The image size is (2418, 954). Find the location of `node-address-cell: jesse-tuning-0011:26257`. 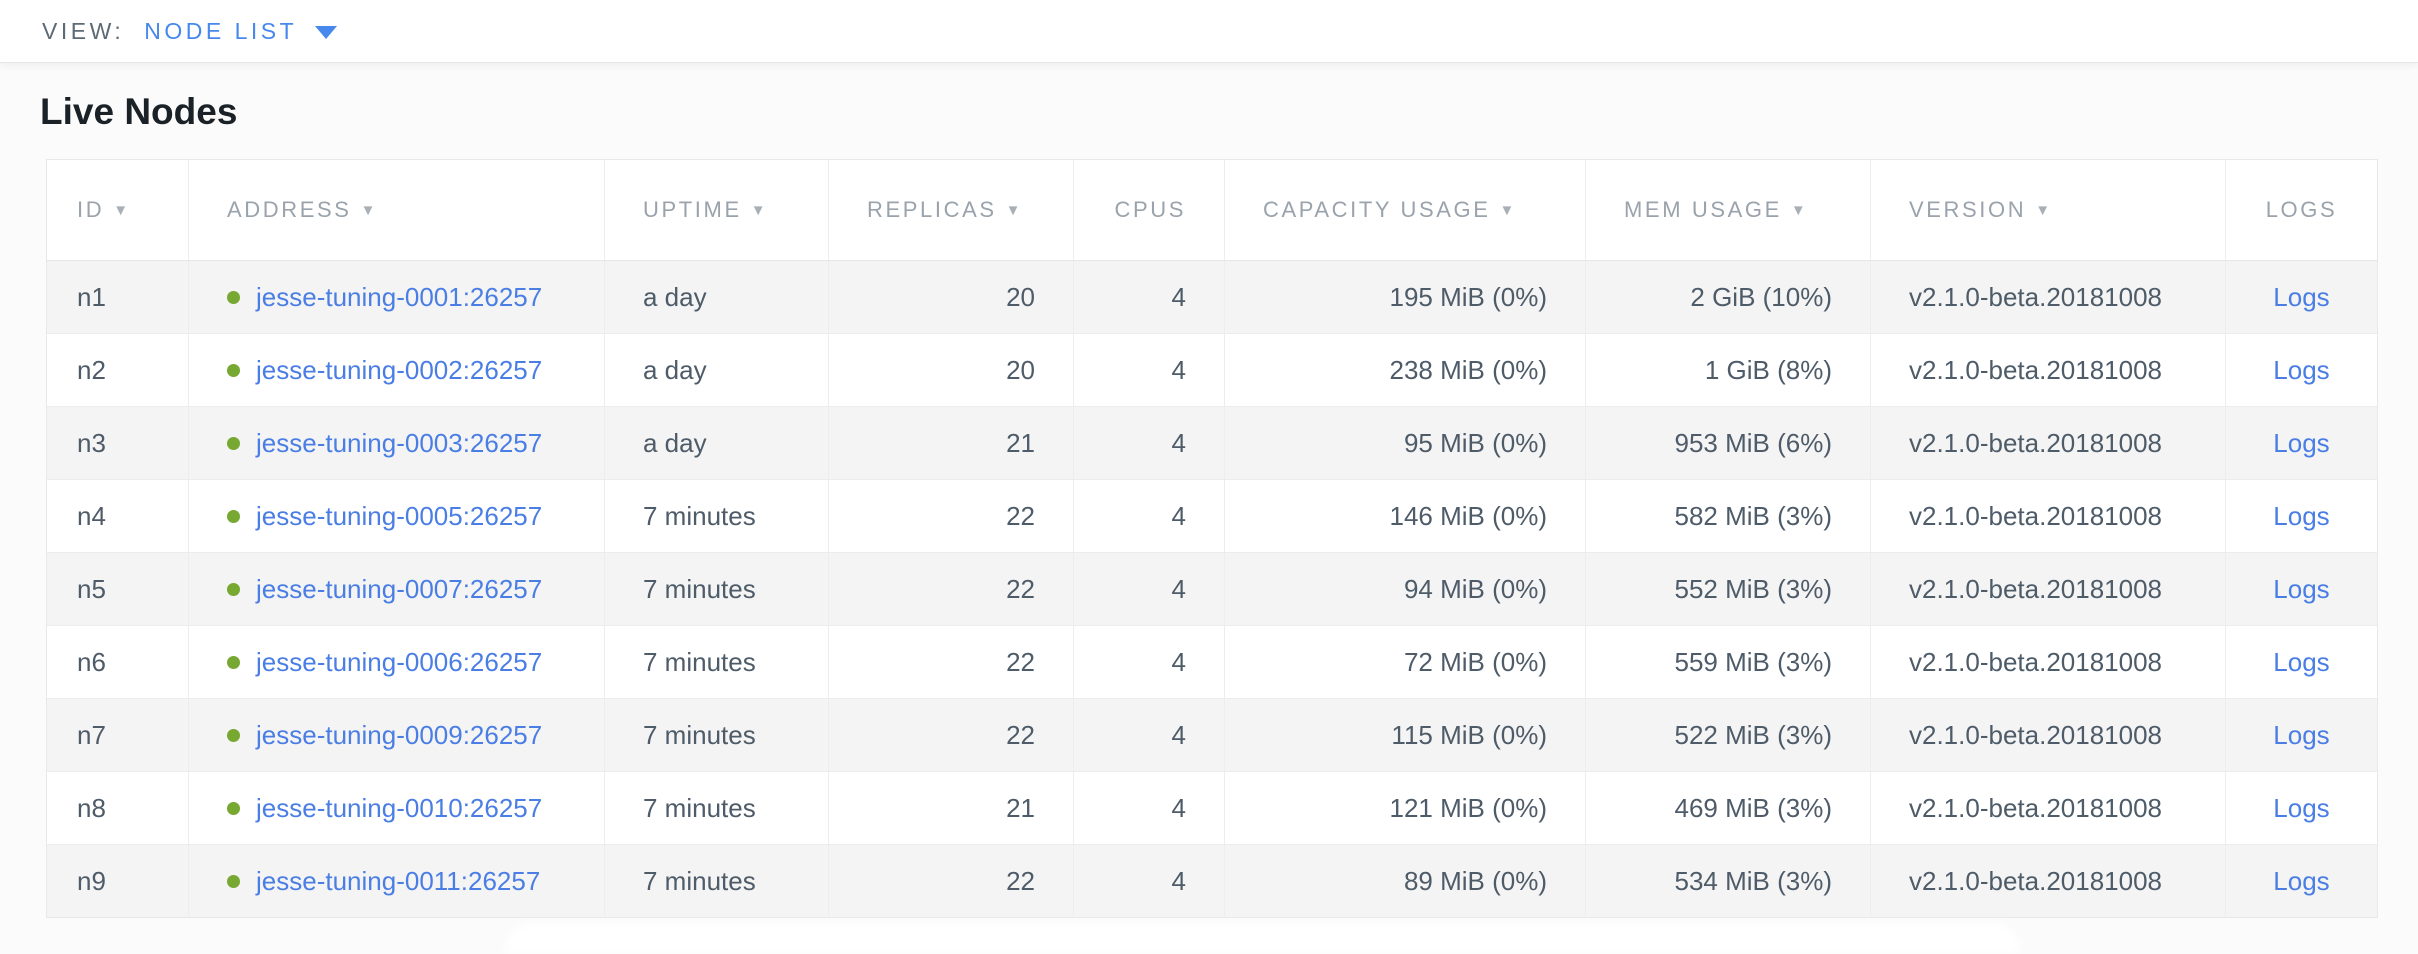

node-address-cell: jesse-tuning-0011:26257 is located at coordinates (396, 881).